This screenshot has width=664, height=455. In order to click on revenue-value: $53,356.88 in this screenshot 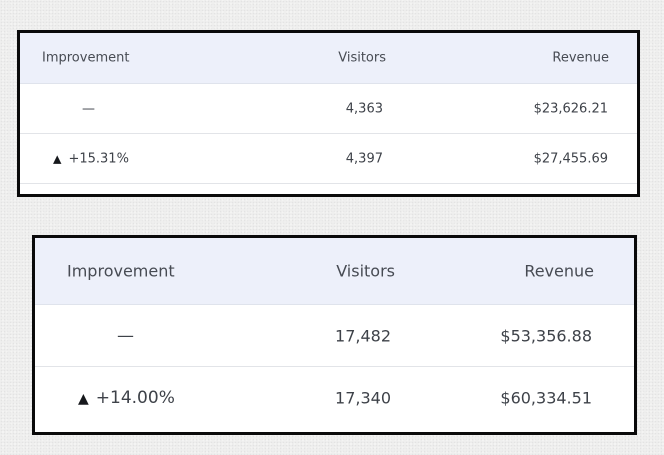, I will do `click(546, 335)`.